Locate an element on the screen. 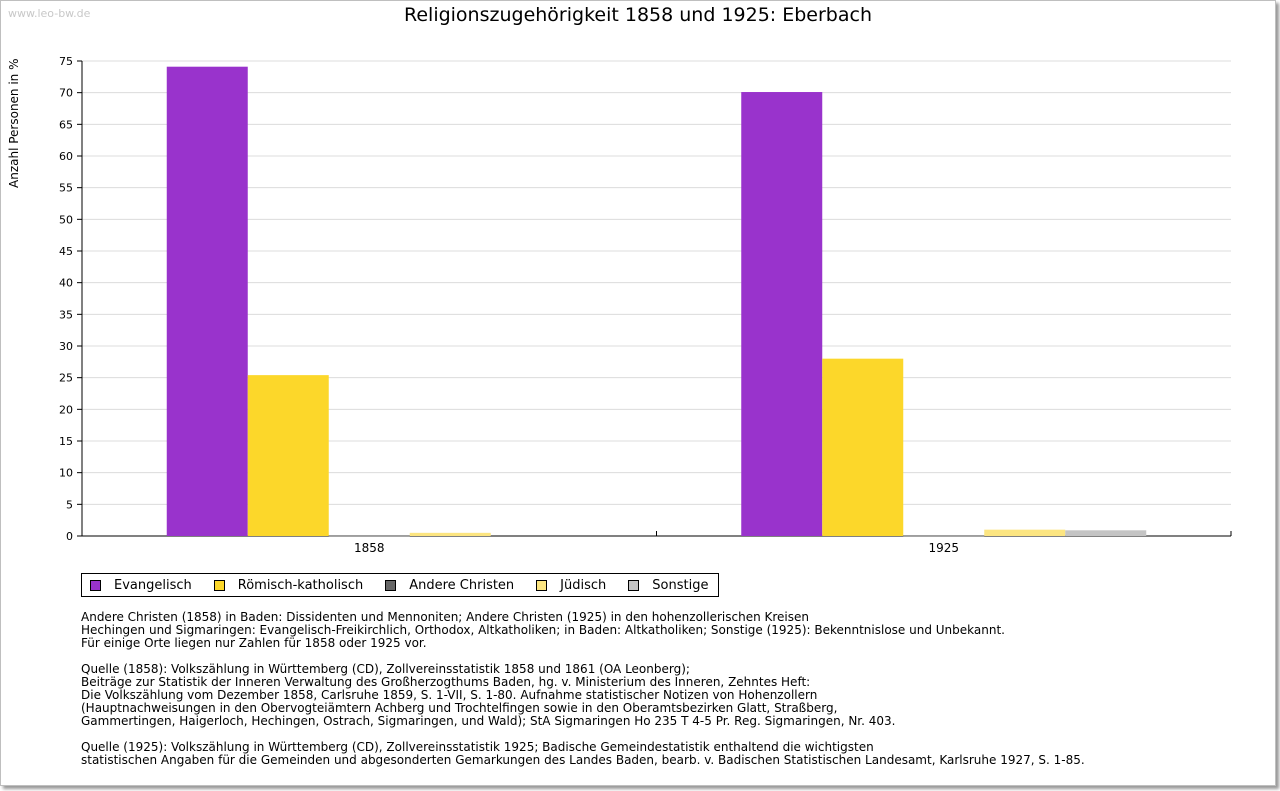 The image size is (1280, 791). y-tick-label: 35 is located at coordinates (66, 314).